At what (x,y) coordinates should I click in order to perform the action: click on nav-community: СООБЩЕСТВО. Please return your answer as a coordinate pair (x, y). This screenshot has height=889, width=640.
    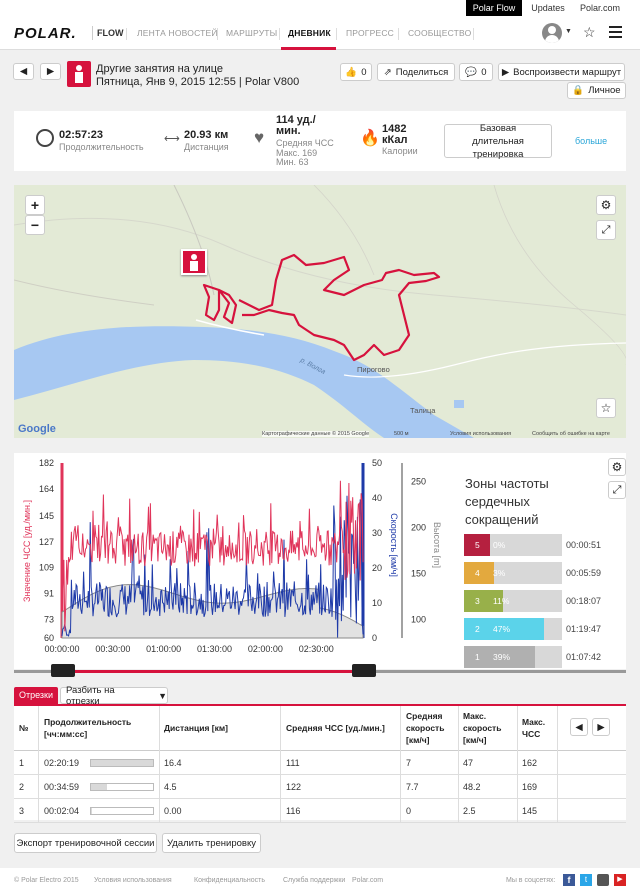
    Looking at the image, I should click on (440, 33).